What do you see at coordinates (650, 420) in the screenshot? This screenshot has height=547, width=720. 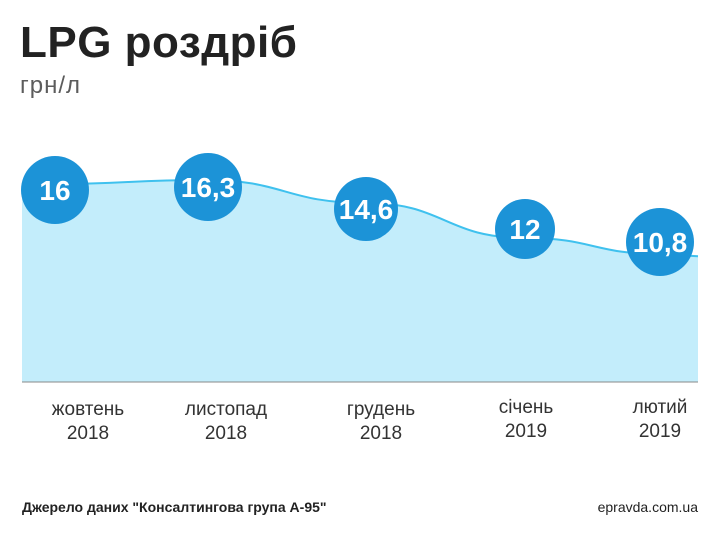 I see `x-tick-label: лютий 2019` at bounding box center [650, 420].